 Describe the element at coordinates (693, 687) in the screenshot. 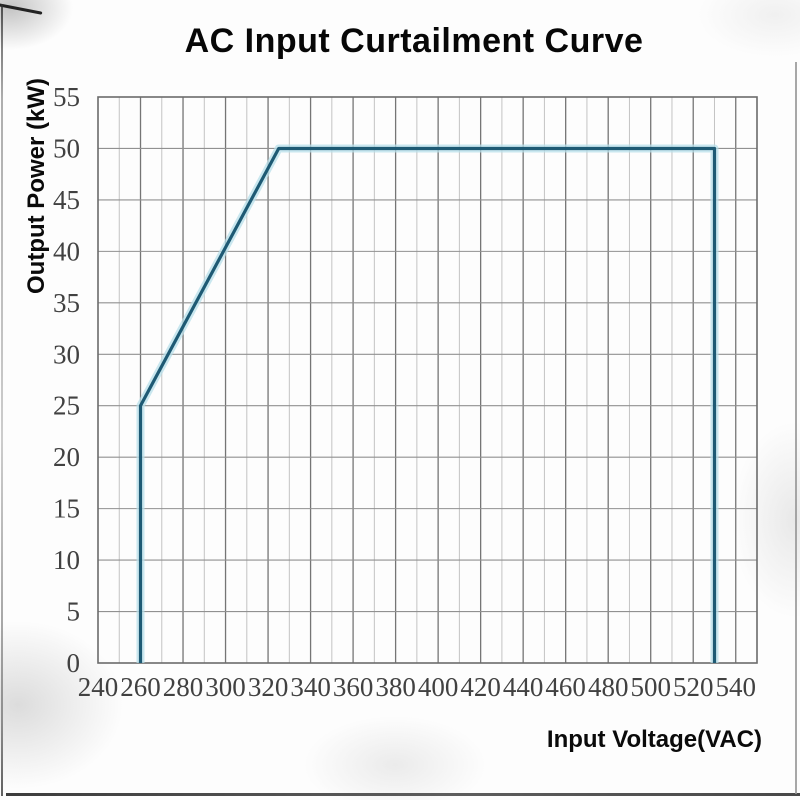

I see `x-tick-label: 520` at that location.